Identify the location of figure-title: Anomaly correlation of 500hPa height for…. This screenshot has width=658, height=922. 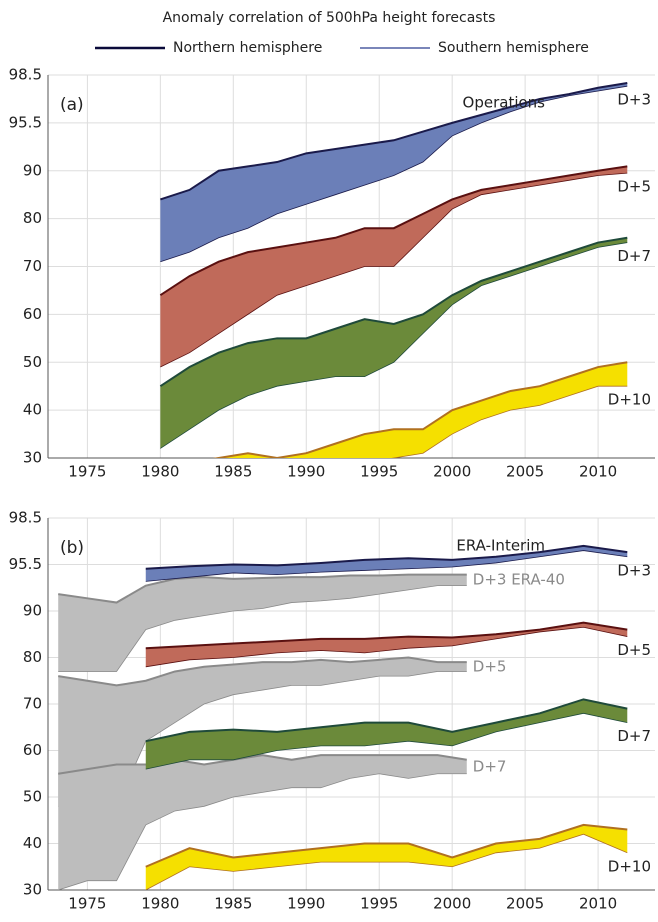
(329, 18).